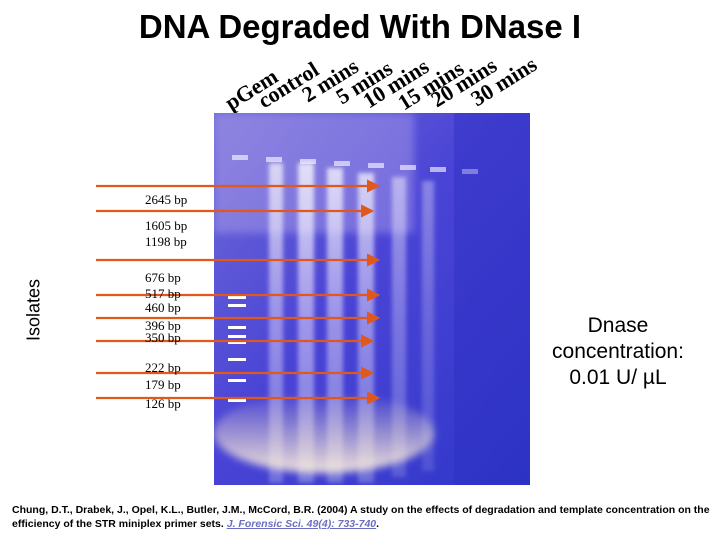 This screenshot has height=540, width=720. I want to click on citation-end: ., so click(378, 524).